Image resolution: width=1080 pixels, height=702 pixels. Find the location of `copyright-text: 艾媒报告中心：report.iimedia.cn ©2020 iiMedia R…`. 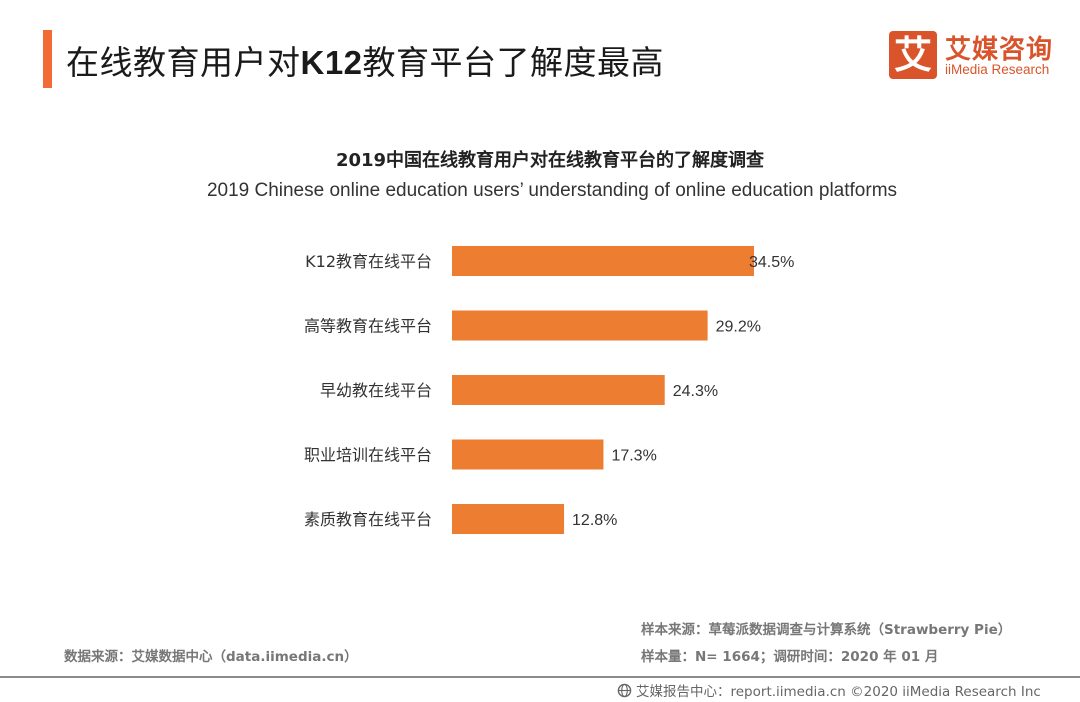

copyright-text: 艾媒报告中心：report.iimedia.cn ©2020 iiMedia R… is located at coordinates (838, 692).